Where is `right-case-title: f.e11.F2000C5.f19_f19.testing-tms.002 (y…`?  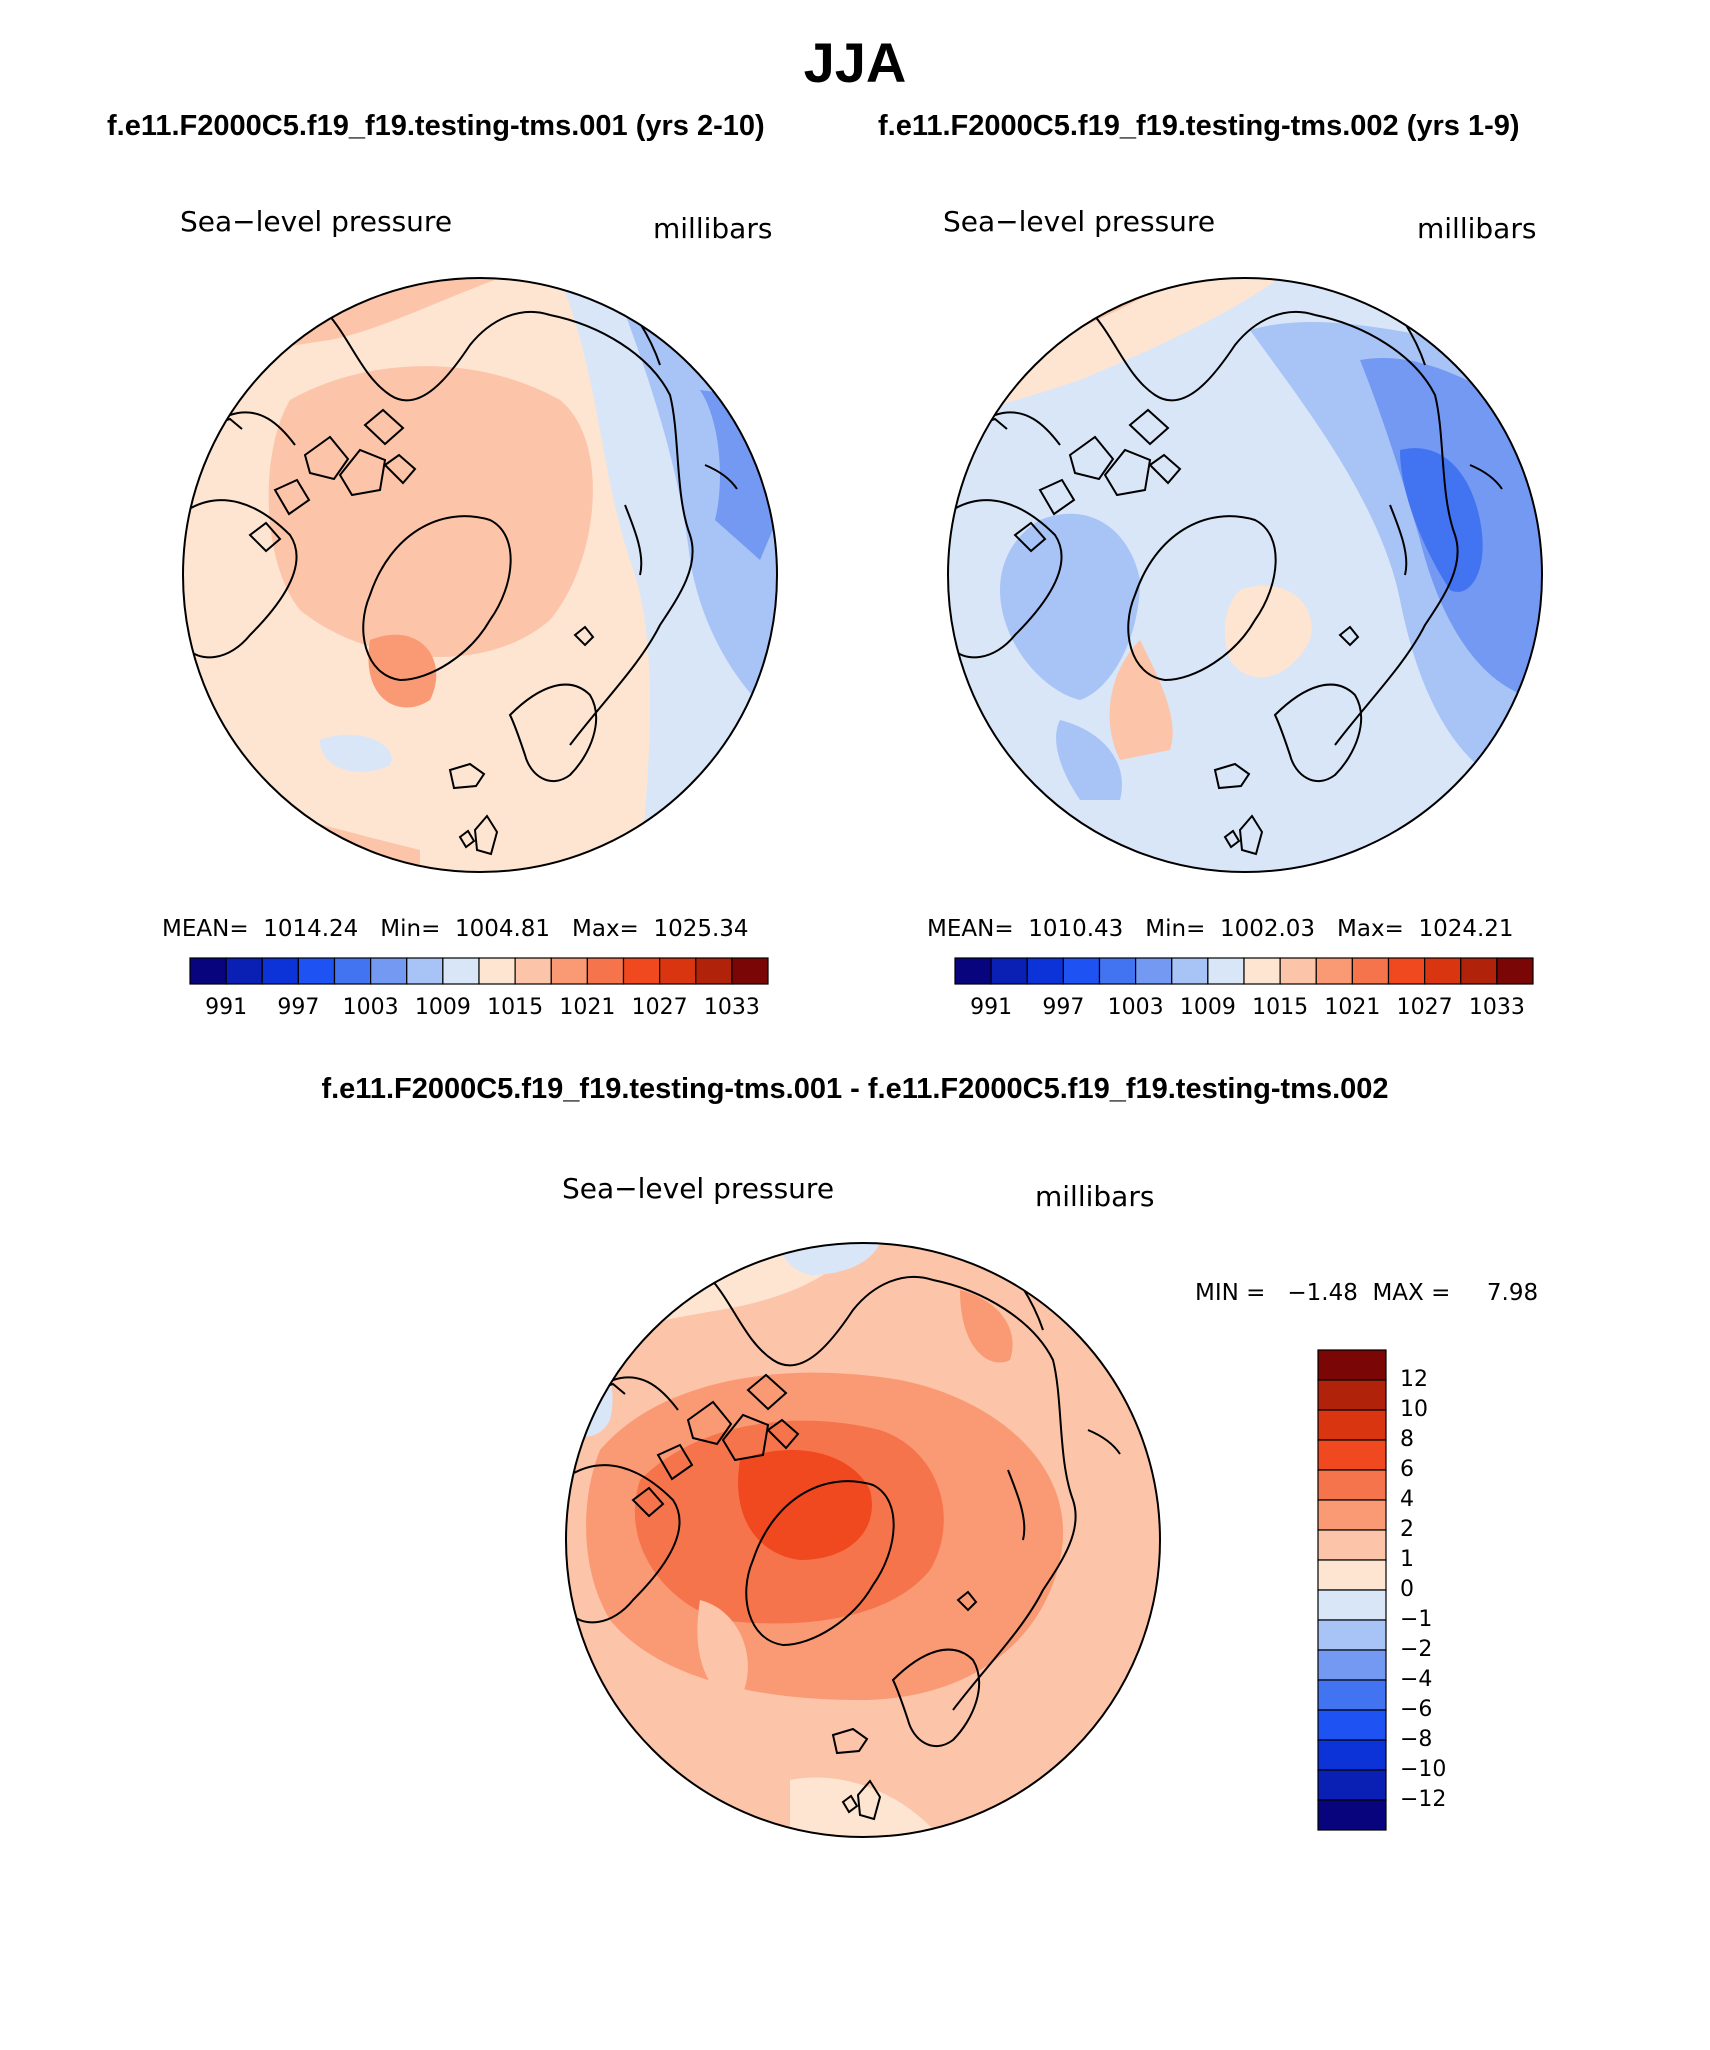
right-case-title: f.e11.F2000C5.f19_f19.testing-tms.002 (y… is located at coordinates (1199, 126).